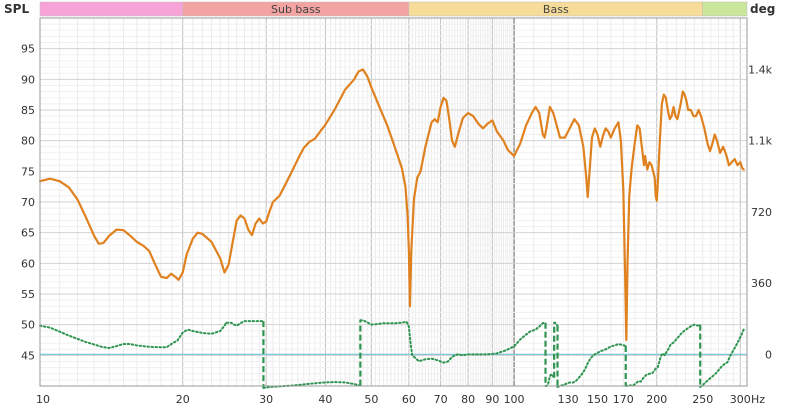 The image size is (800, 411). What do you see at coordinates (514, 399) in the screenshot?
I see `x-tick-label: 100` at bounding box center [514, 399].